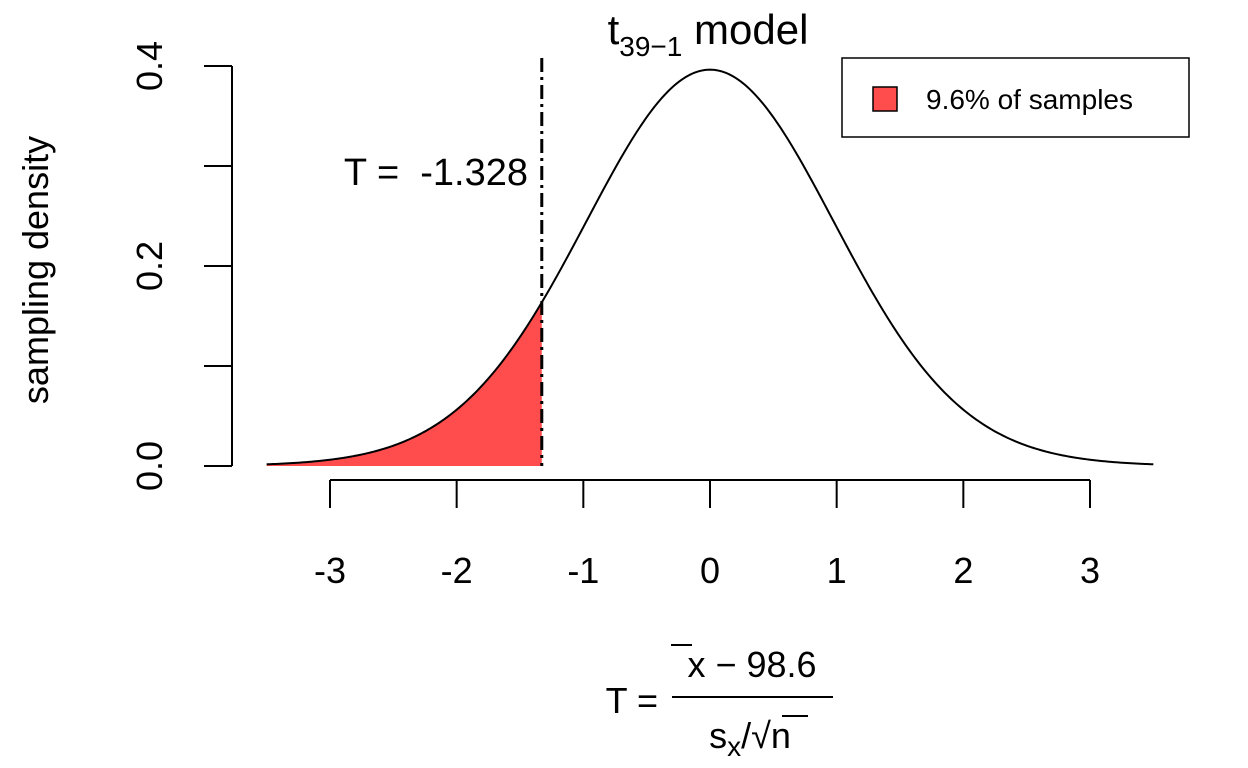 The height and width of the screenshot is (768, 1248). What do you see at coordinates (746, 735) in the screenshot?
I see `denominator-slash: /` at bounding box center [746, 735].